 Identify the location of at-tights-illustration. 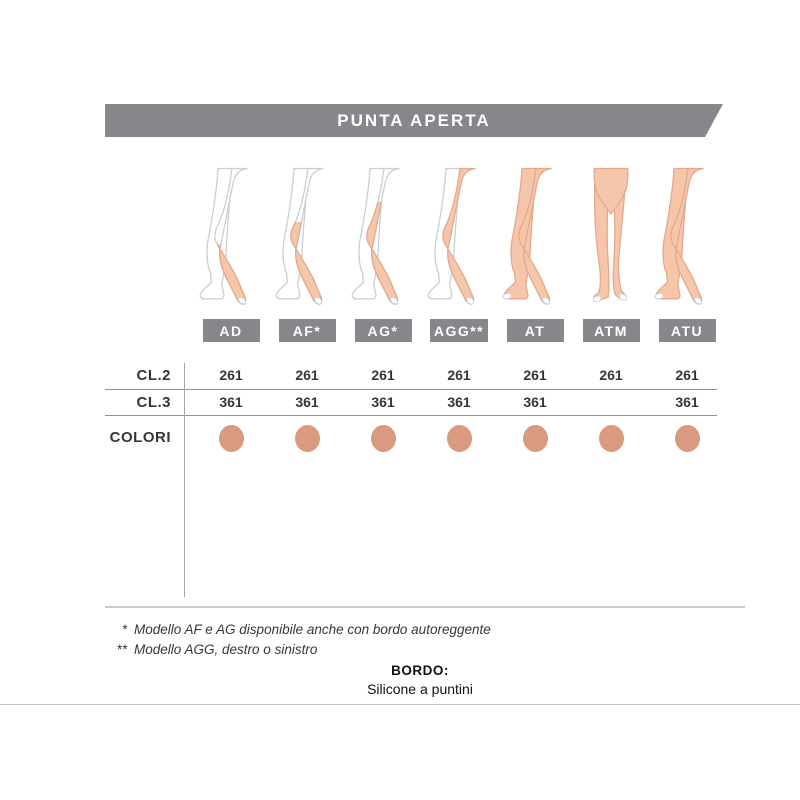
(527, 236).